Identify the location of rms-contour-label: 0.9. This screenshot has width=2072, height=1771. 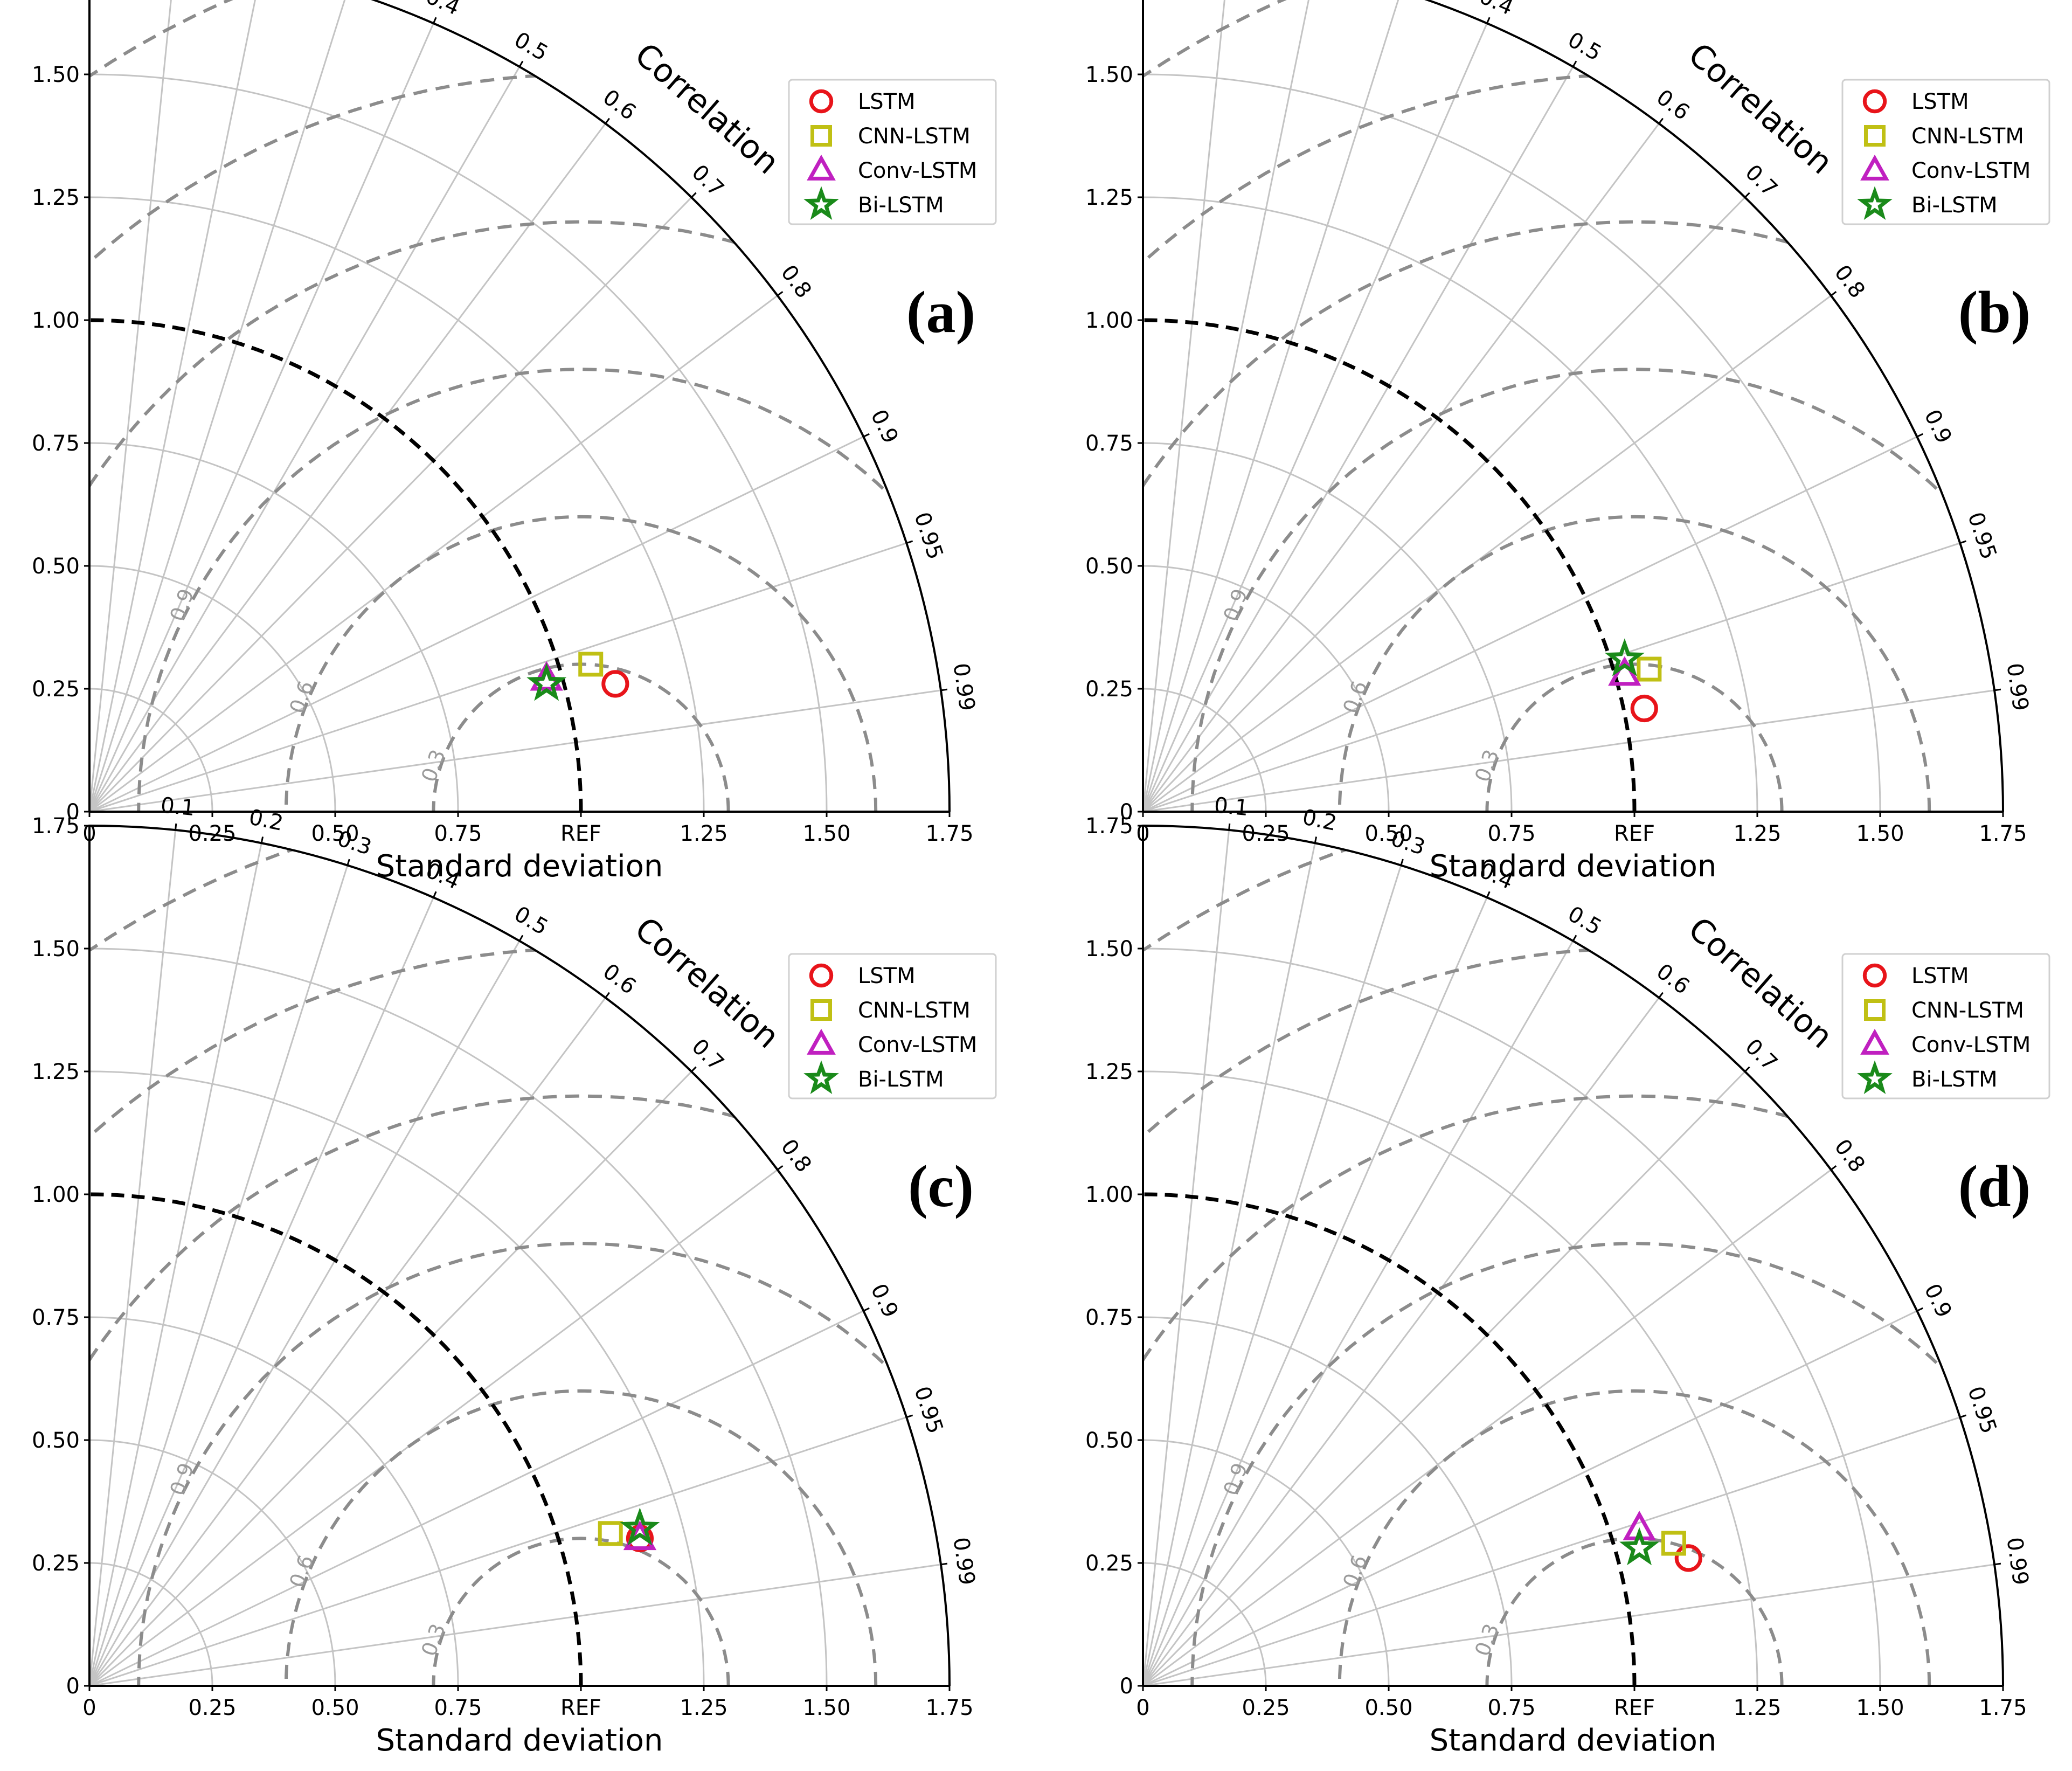
(182, 1479).